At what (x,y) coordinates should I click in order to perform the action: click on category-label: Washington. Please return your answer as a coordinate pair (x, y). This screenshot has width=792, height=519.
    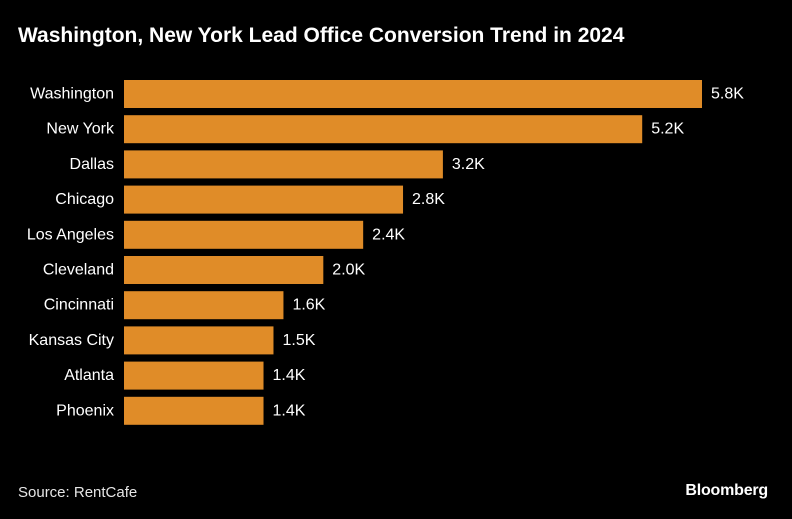
    Looking at the image, I should click on (72, 94).